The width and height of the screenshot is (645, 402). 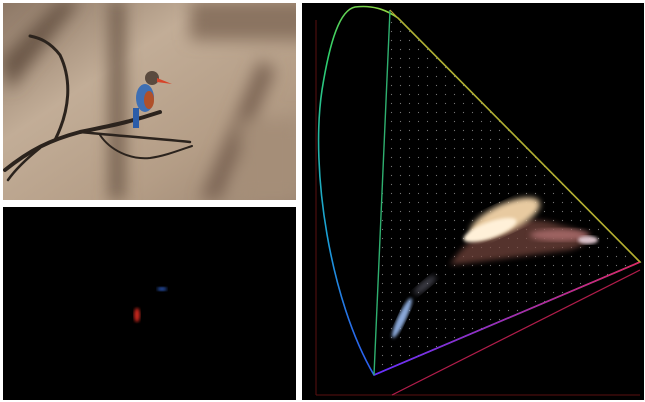 I want to click on cloud-blue, so click(x=402, y=318).